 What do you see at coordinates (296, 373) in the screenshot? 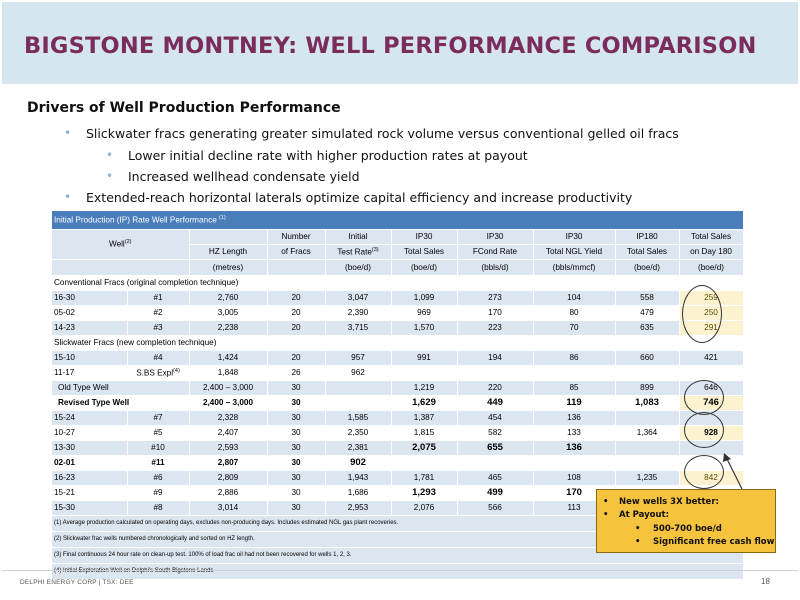
I see `table-cell: 26` at bounding box center [296, 373].